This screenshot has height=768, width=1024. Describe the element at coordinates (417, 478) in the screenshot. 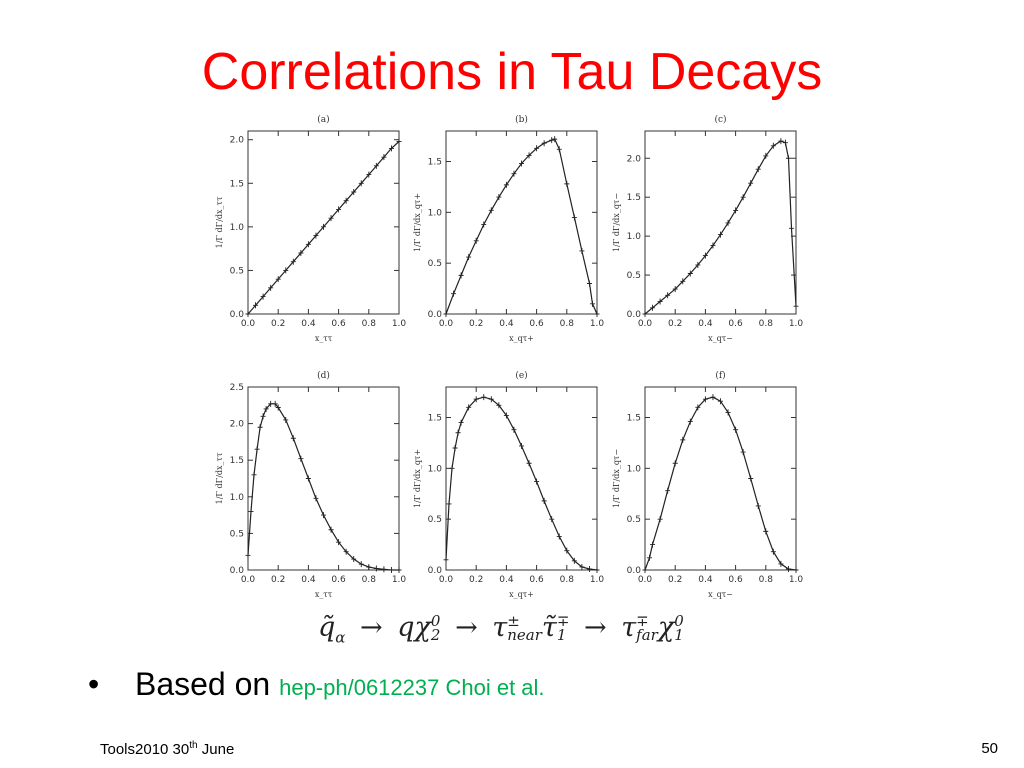

I see `y-axis-label: 1/Γ dΓ/dx_qτ+` at that location.